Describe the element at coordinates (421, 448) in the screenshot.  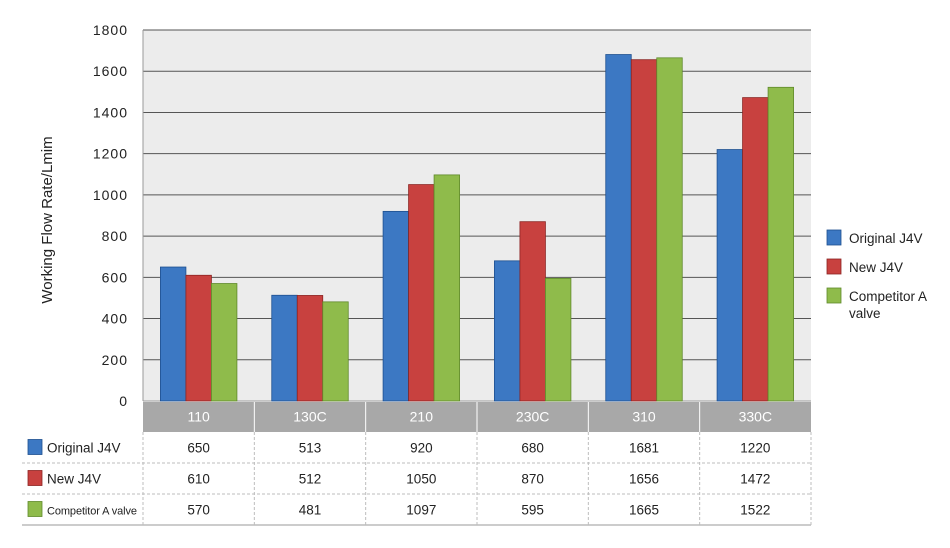
I see `table-value: 920` at that location.